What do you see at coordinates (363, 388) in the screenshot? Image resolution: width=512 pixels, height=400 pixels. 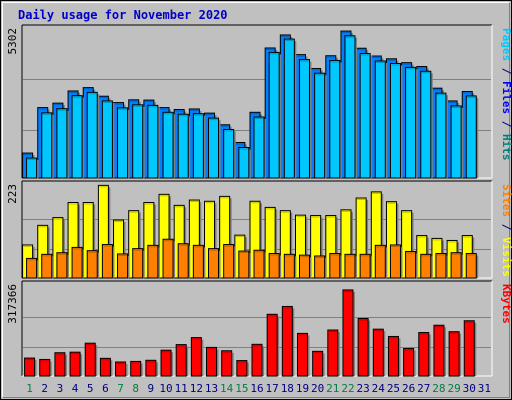 I see `day-label-23: 23` at bounding box center [363, 388].